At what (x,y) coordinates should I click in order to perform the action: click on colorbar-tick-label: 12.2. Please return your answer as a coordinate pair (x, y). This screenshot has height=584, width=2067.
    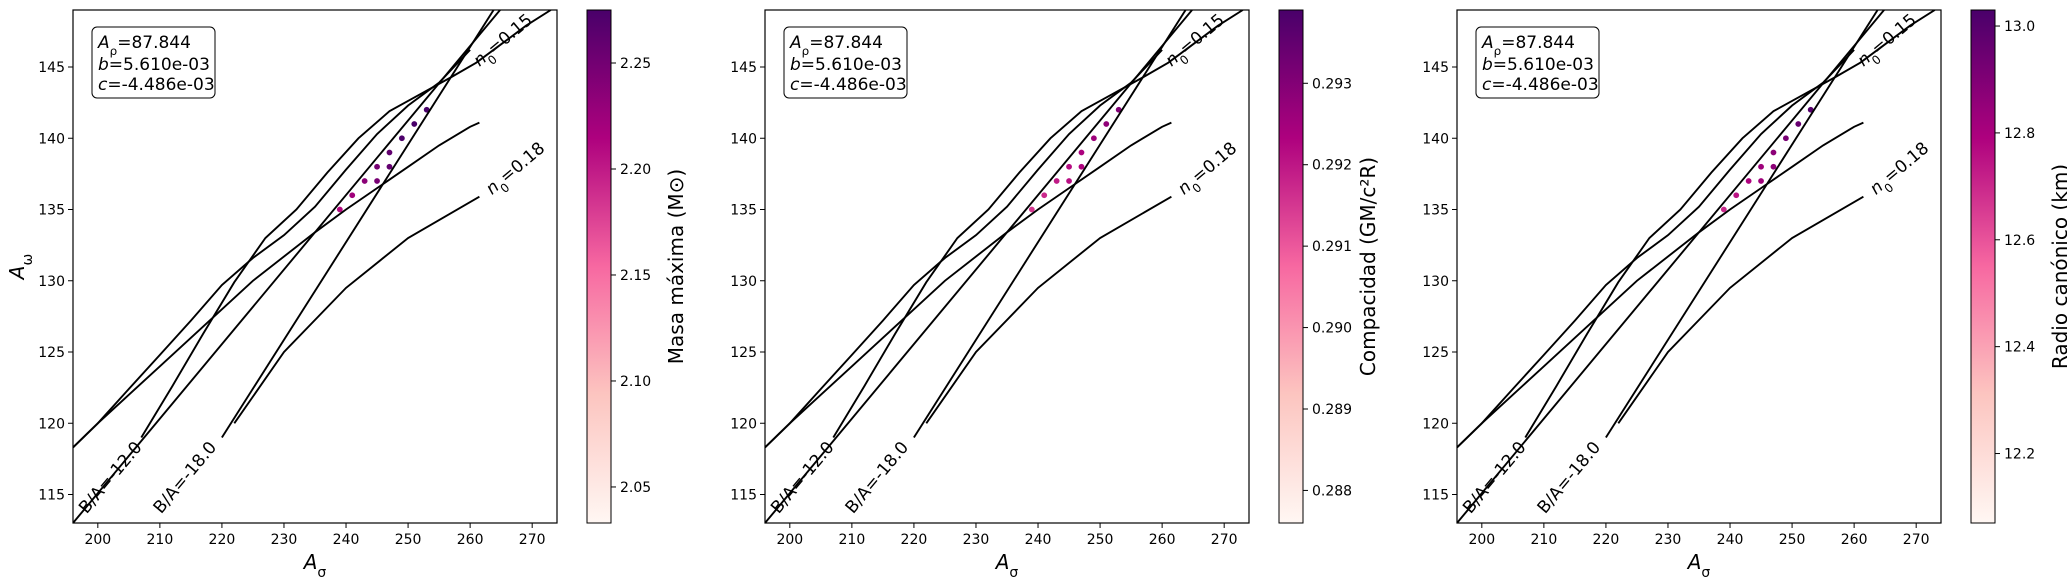
    Looking at the image, I should click on (2019, 455).